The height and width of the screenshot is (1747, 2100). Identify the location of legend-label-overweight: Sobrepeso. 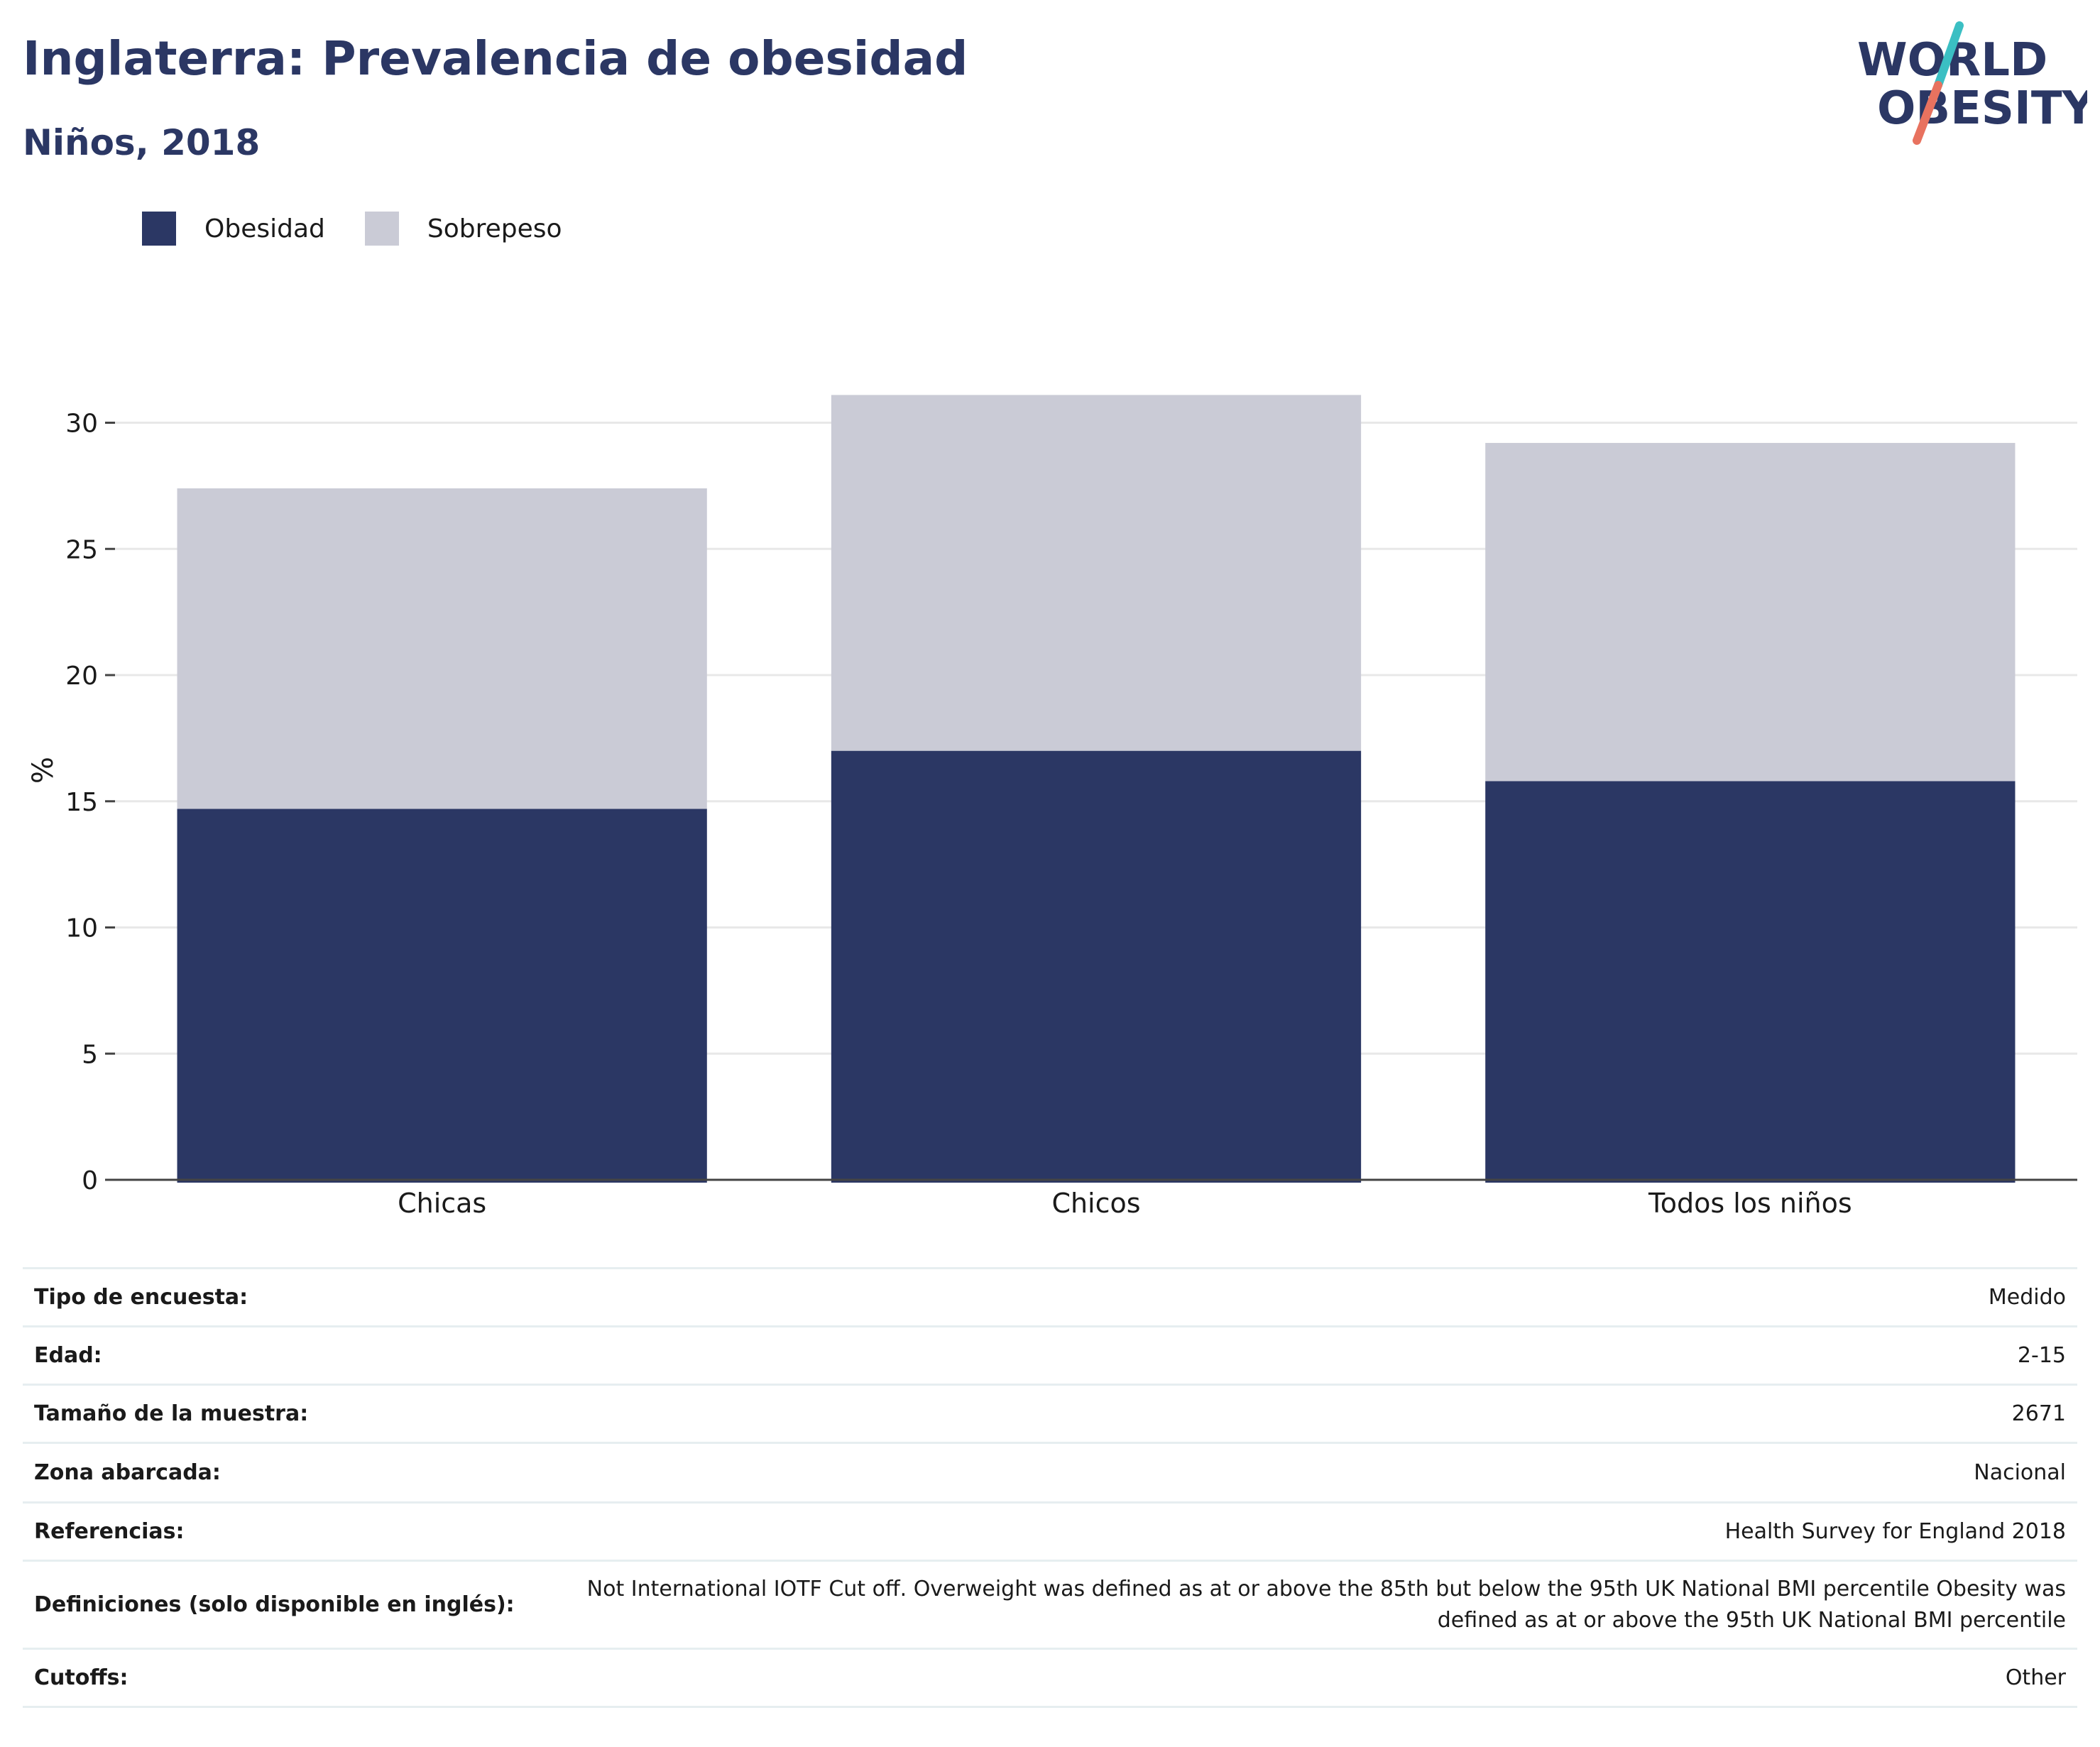
(494, 228).